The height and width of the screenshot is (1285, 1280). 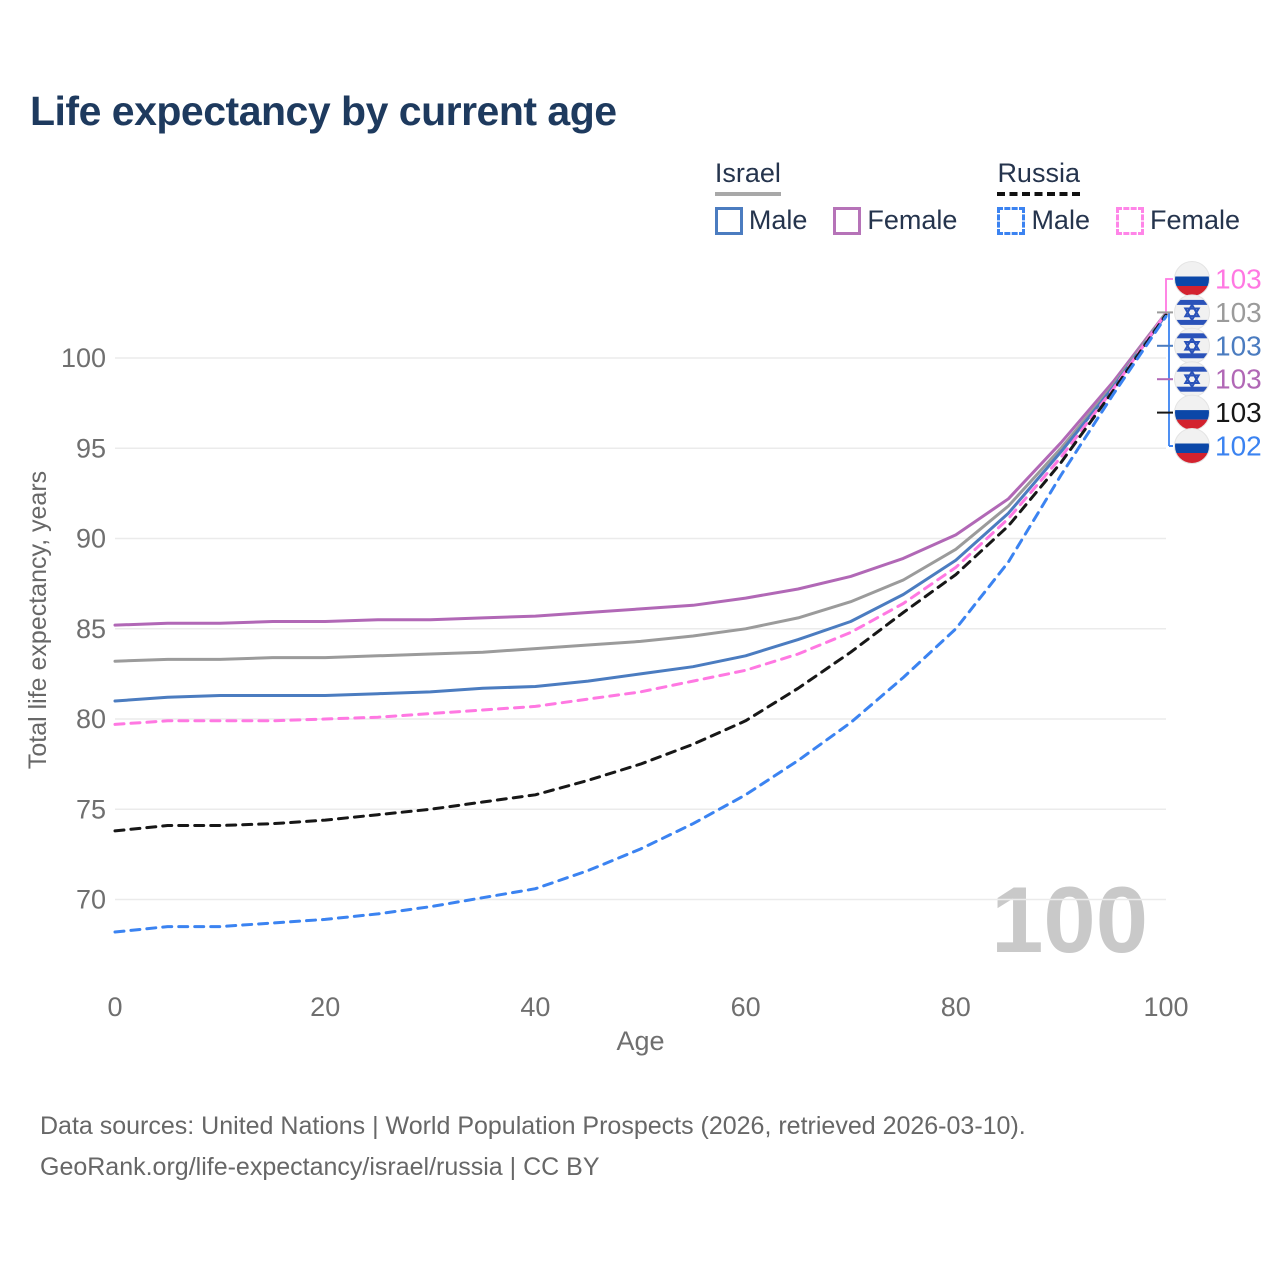 I want to click on legend-group-israel: Israel Male Female, so click(x=835, y=197).